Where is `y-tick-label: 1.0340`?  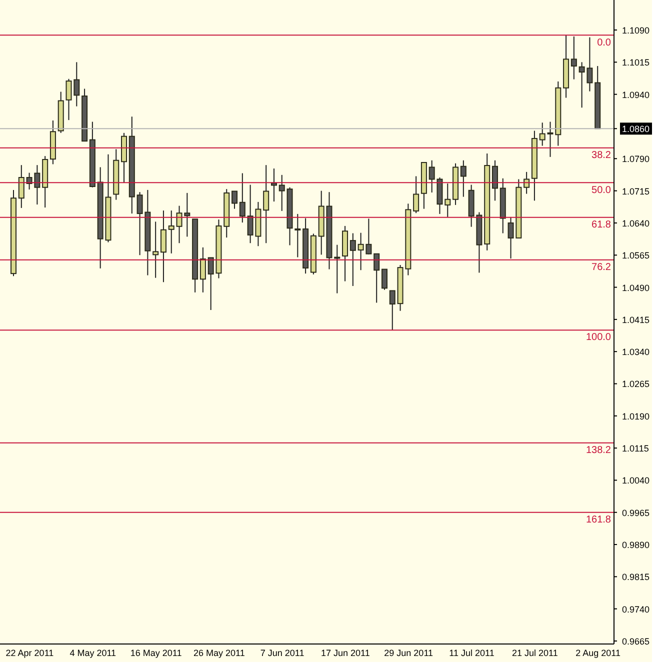 y-tick-label: 1.0340 is located at coordinates (636, 352).